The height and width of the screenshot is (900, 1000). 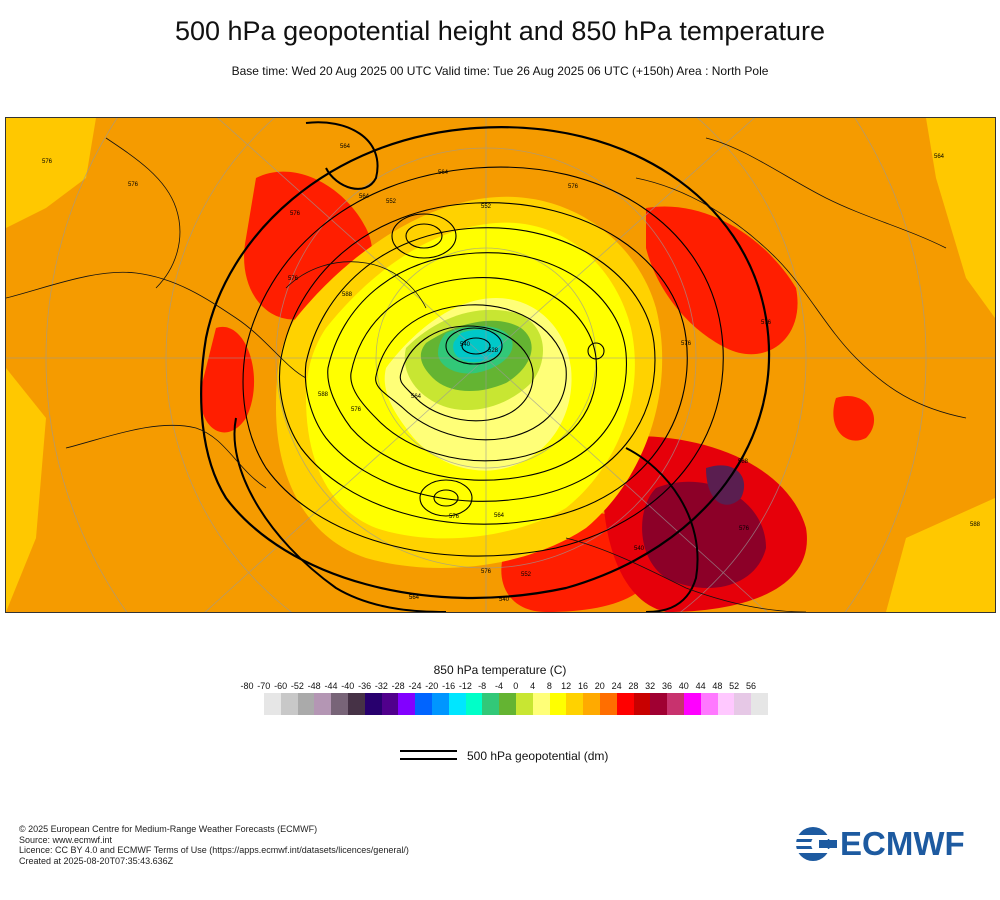 I want to click on legend-tick-label: -52, so click(x=297, y=686).